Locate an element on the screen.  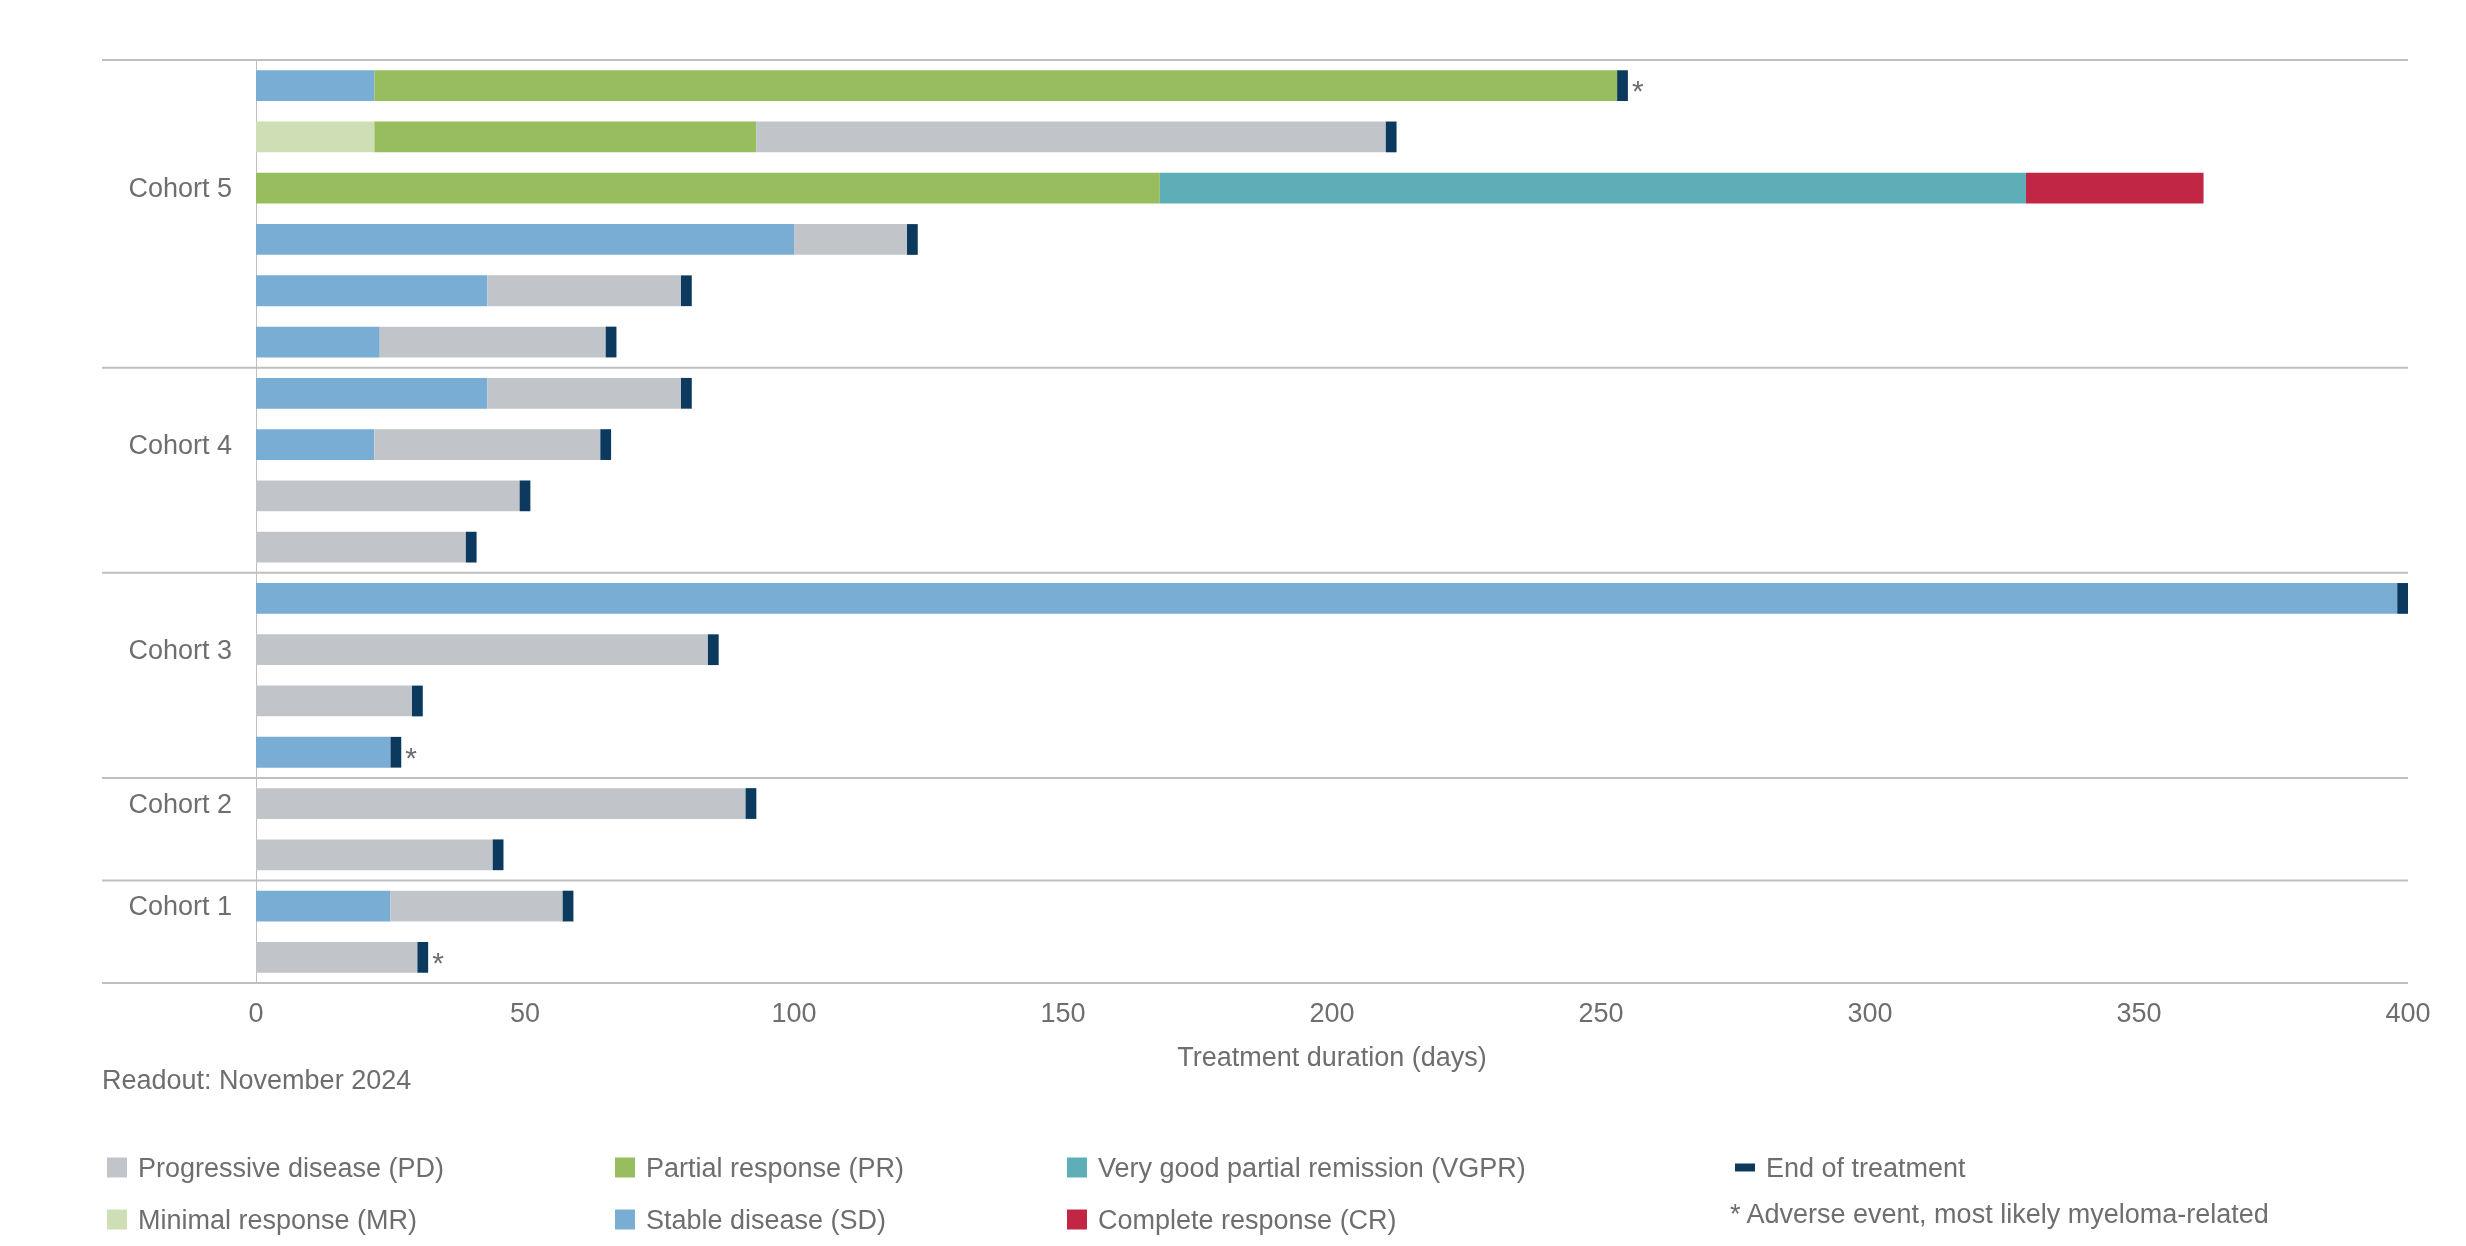
x-tick-label: 200 is located at coordinates (1332, 1012).